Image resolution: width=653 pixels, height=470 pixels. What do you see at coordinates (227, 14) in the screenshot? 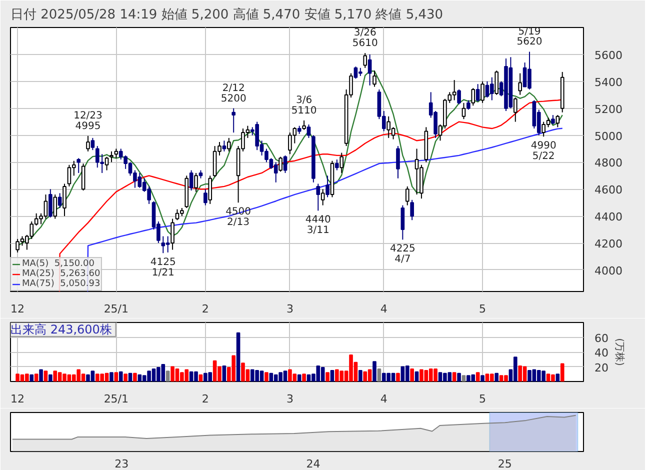
I see `chart-title: 日付 2025/05/28 14:19 始値 5,200 高値 5,470 安値 5,170 終値 5,430` at bounding box center [227, 14].